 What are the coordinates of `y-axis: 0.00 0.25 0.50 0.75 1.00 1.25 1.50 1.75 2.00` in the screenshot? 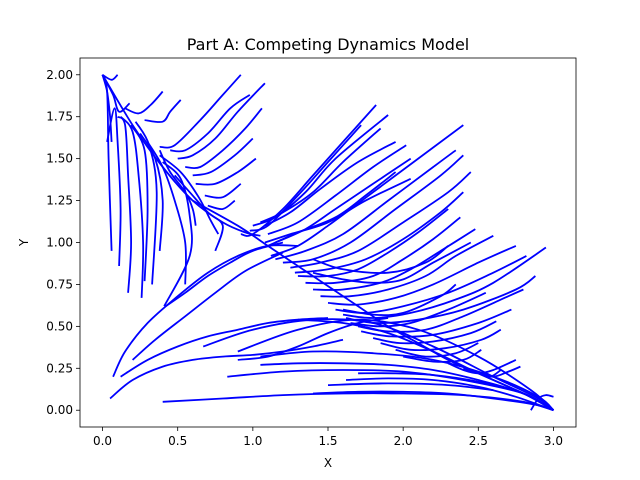 It's located at (63, 242).